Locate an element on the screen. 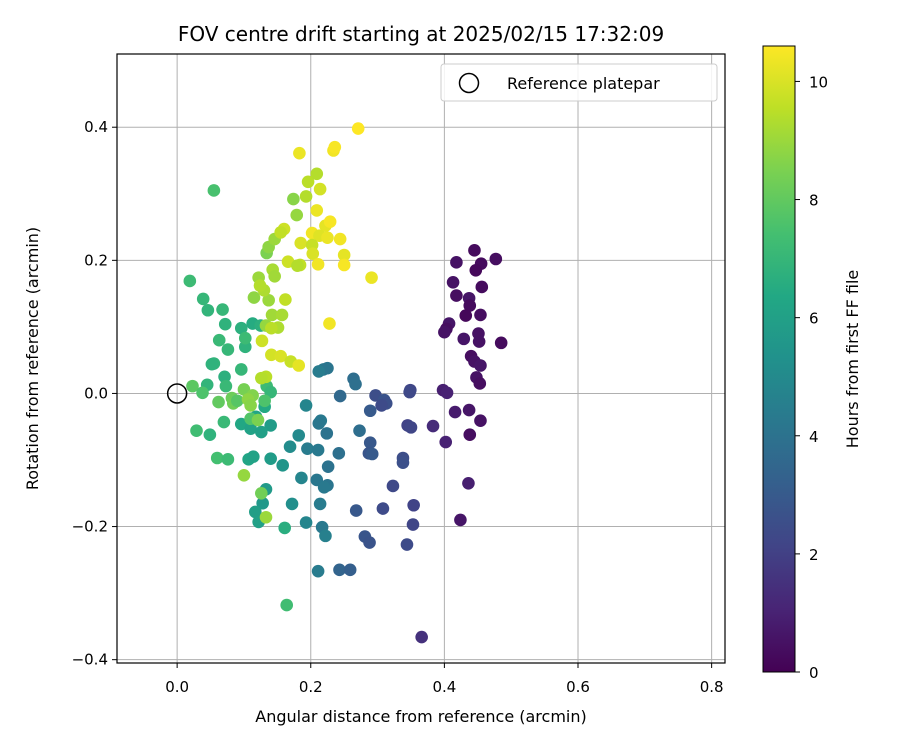 Image resolution: width=900 pixels, height=750 pixels. reference-platepar-marker is located at coordinates (177, 393).